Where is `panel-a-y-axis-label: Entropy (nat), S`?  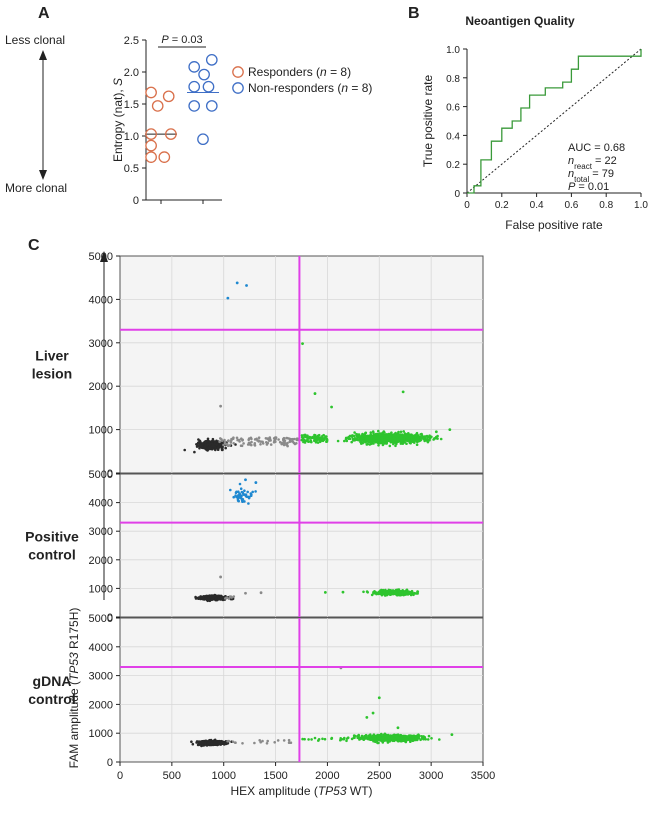 panel-a-y-axis-label: Entropy (nat), S is located at coordinates (118, 120).